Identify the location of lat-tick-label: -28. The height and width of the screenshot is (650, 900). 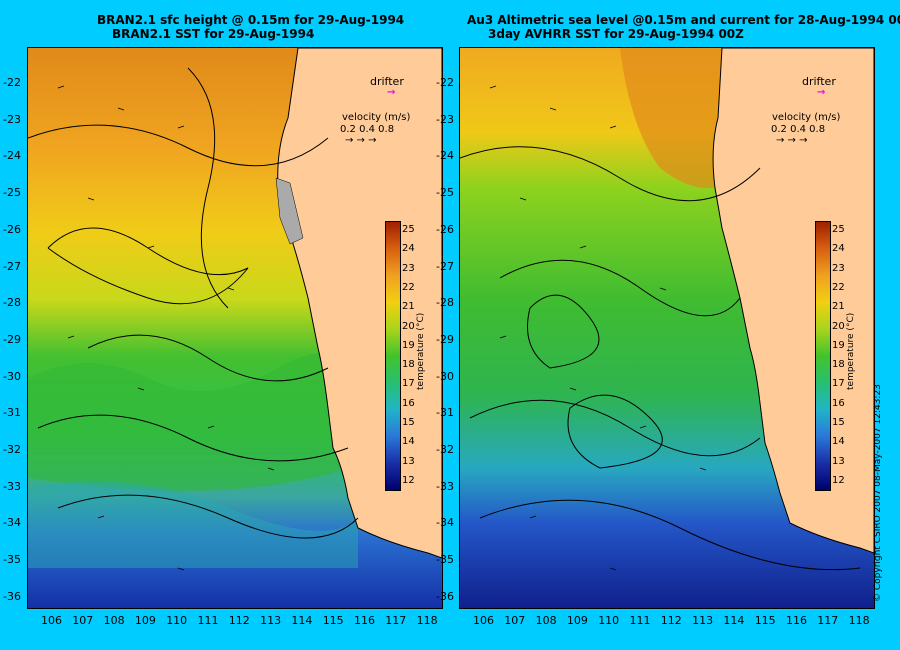
(445, 303).